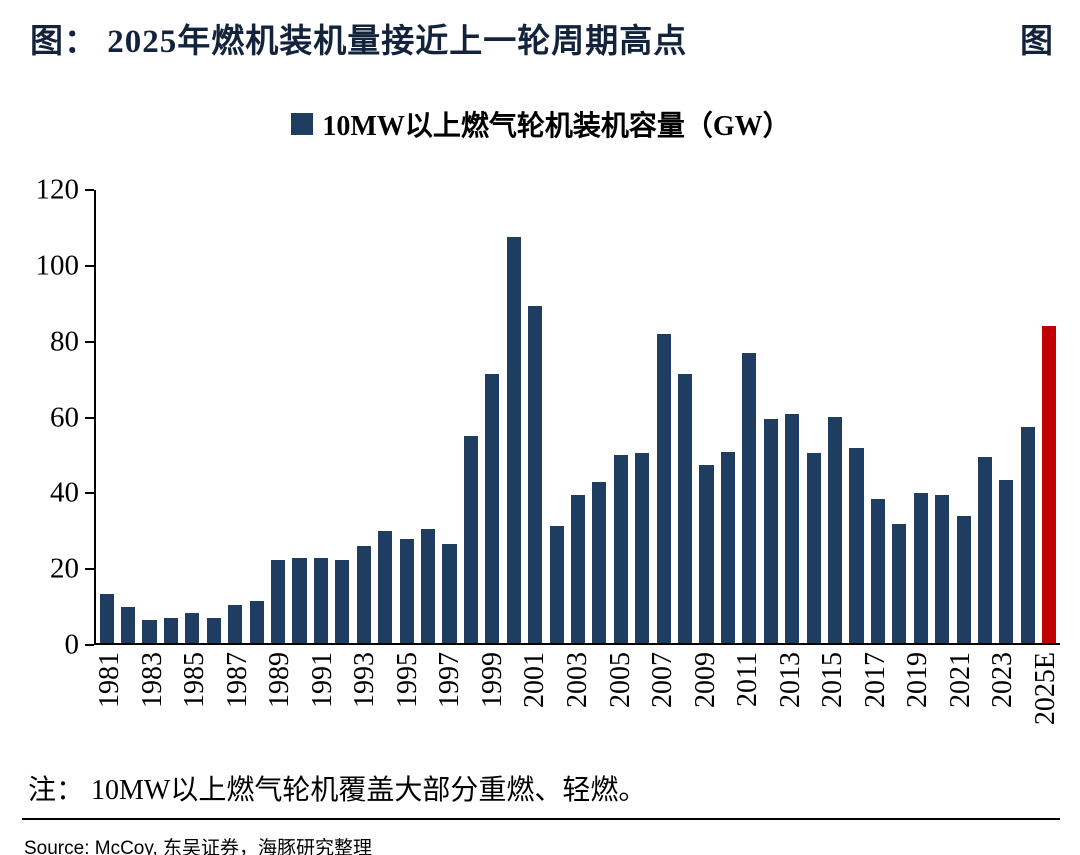  I want to click on x-slot: 2011, so click(748, 707).